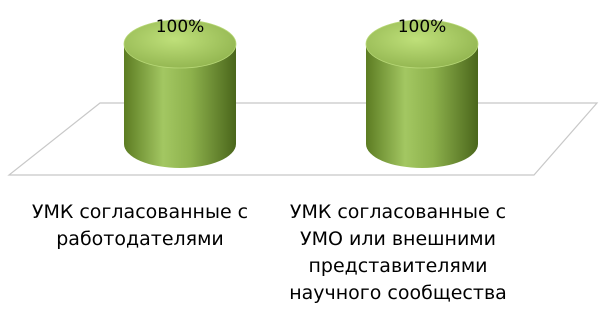  I want to click on data-label-0: 100%, so click(180, 27).